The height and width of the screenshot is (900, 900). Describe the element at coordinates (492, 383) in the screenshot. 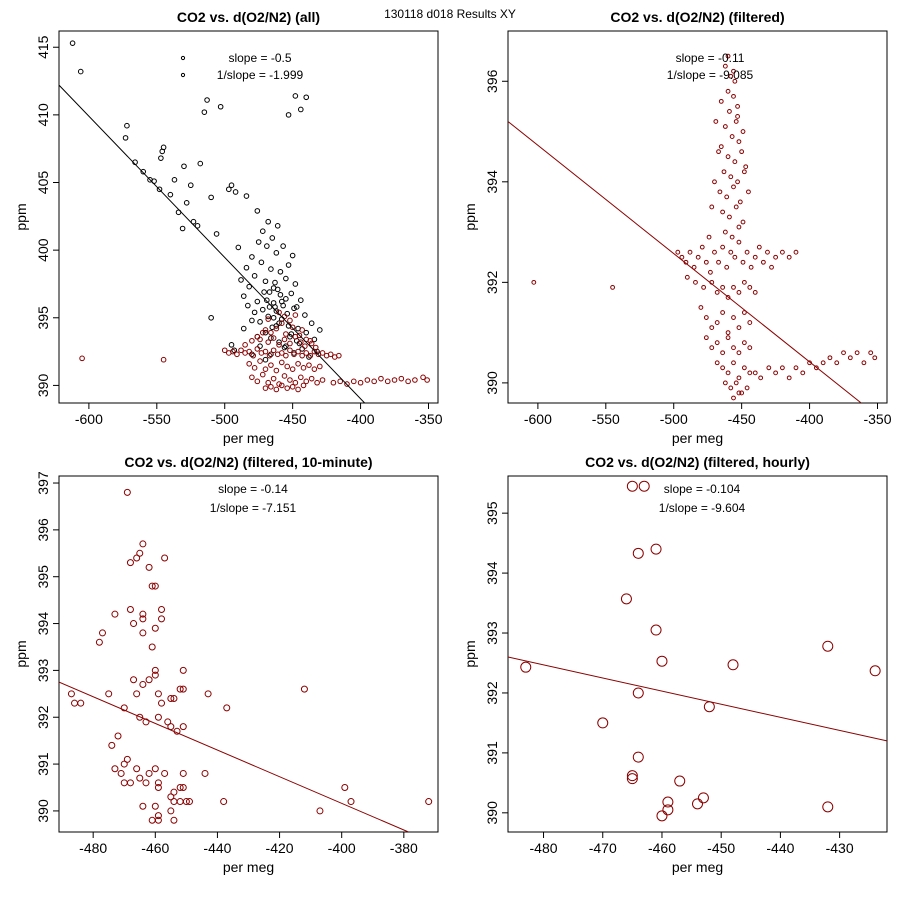

I see `y-tick-label: 390` at that location.